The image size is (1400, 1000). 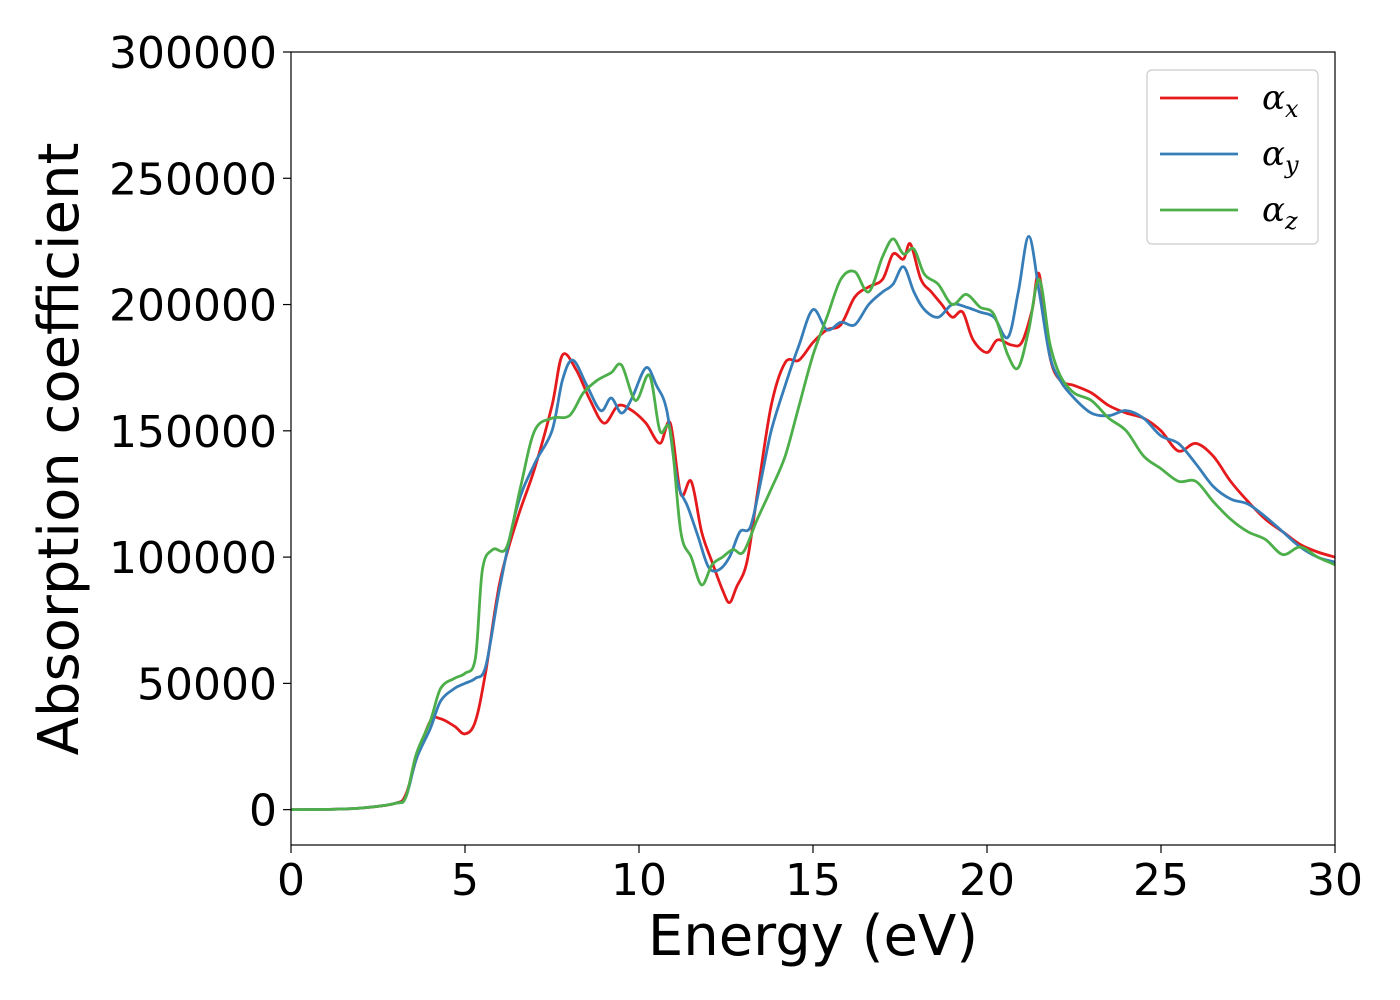 What do you see at coordinates (193, 432) in the screenshot?
I see `y-tick-label: 150000` at bounding box center [193, 432].